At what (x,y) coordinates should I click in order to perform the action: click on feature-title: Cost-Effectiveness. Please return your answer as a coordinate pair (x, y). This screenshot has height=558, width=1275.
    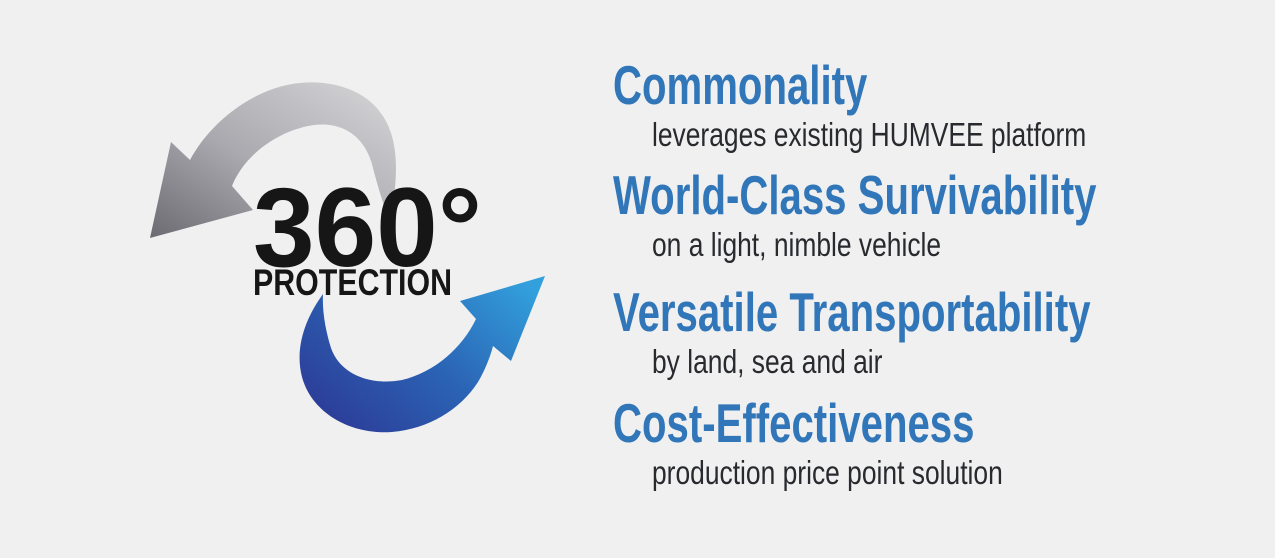
    Looking at the image, I should click on (794, 423).